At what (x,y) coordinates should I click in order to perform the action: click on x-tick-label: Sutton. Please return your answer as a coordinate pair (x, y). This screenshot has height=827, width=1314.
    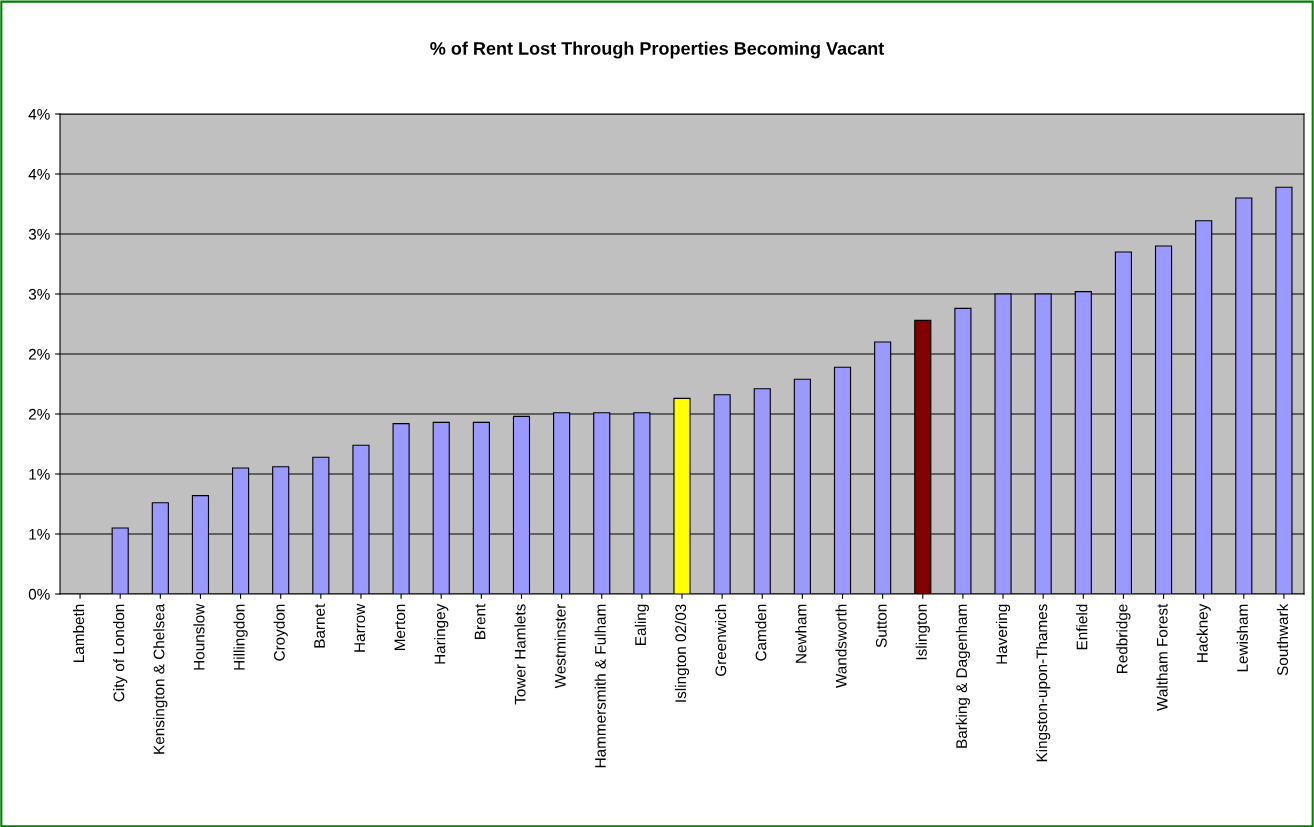
    Looking at the image, I should click on (881, 626).